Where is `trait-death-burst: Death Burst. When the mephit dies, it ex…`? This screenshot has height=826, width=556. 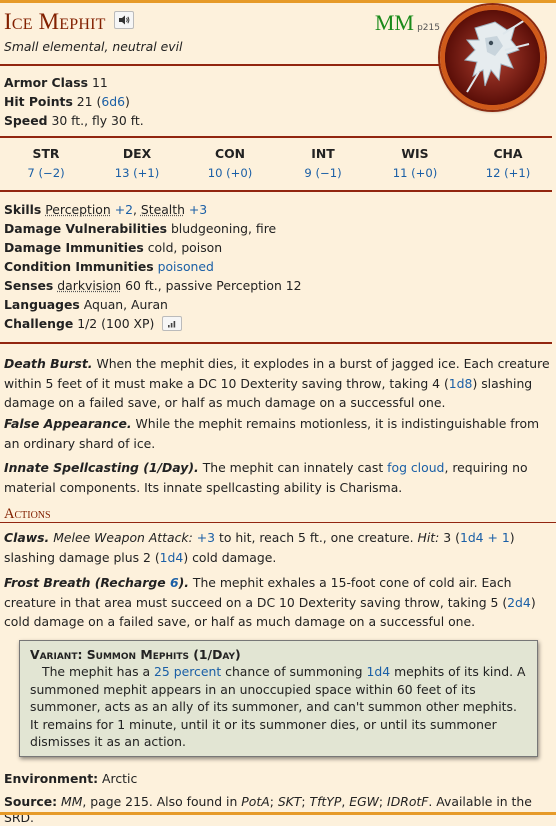 trait-death-burst: Death Burst. When the mephit dies, it ex… is located at coordinates (277, 383).